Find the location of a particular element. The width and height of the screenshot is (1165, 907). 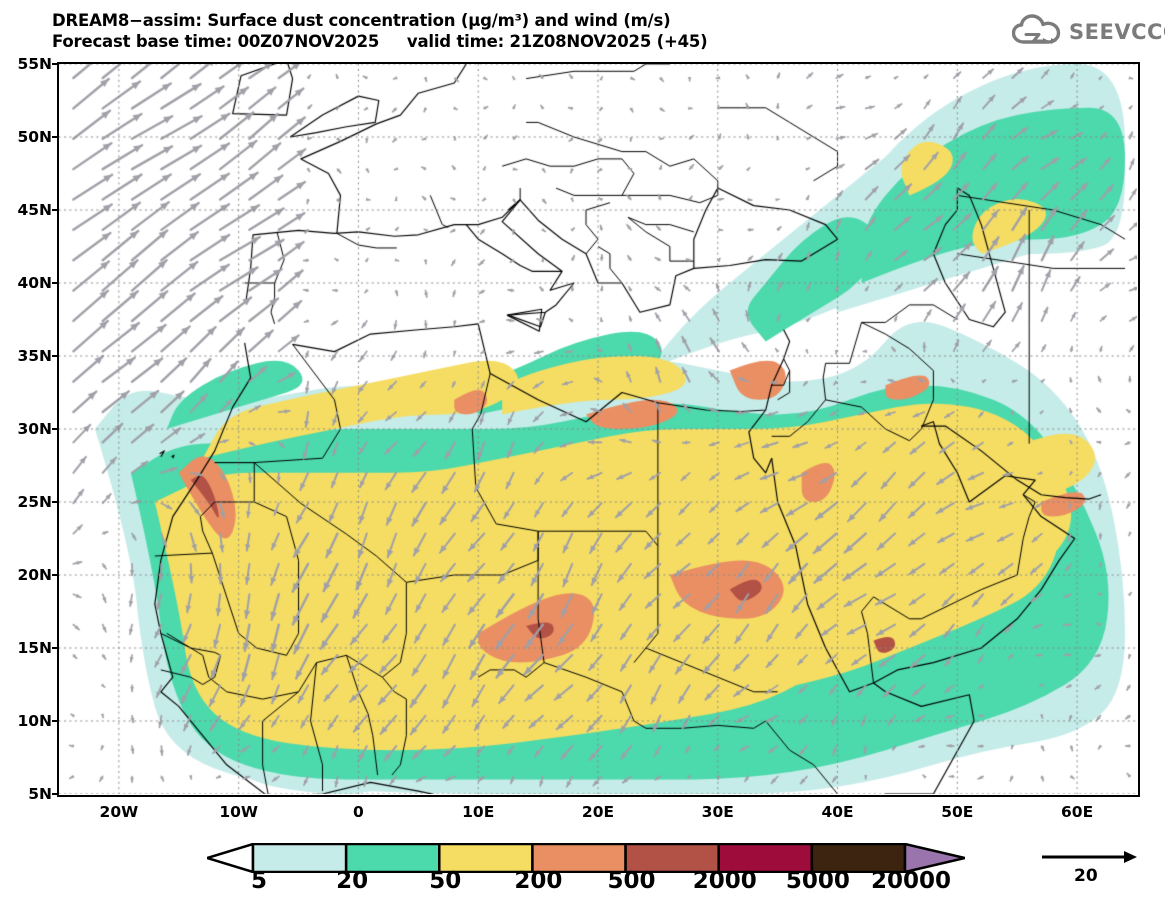

x-tick-label-20W: 20W is located at coordinates (119, 812).